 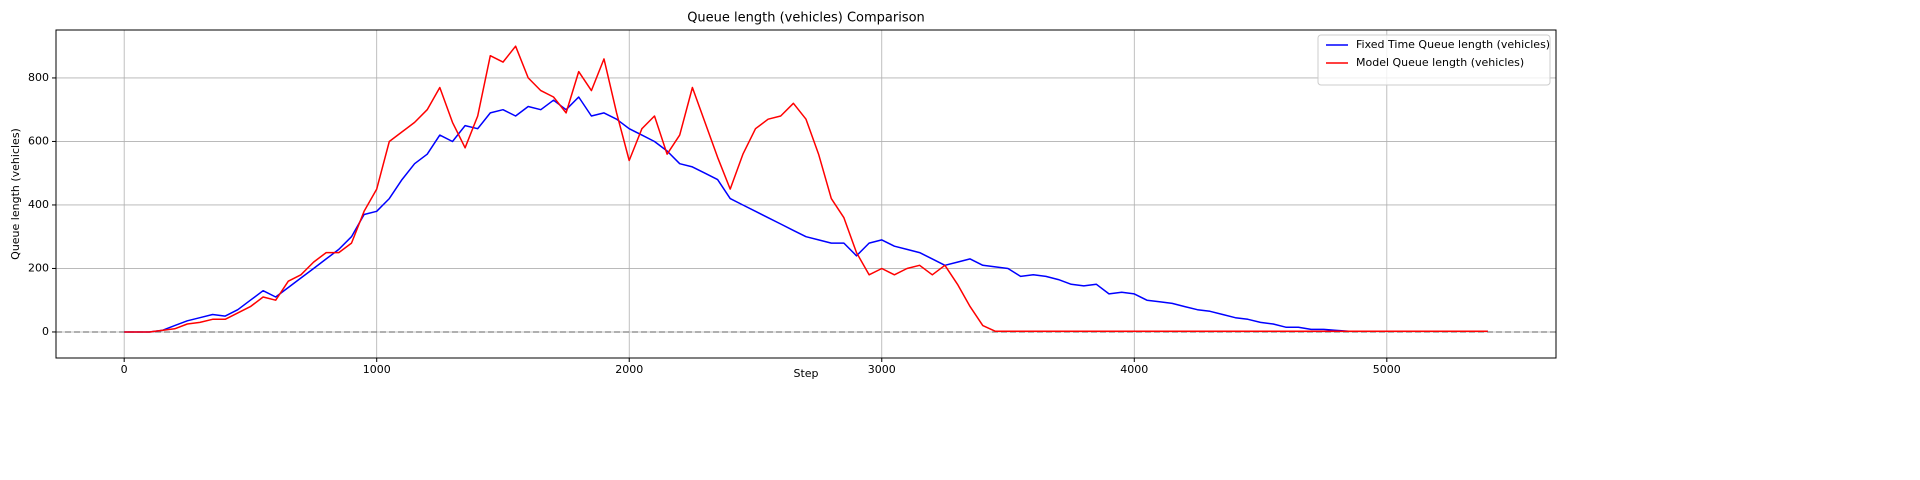 What do you see at coordinates (1134, 369) in the screenshot?
I see `x-tick-label: 4000` at bounding box center [1134, 369].